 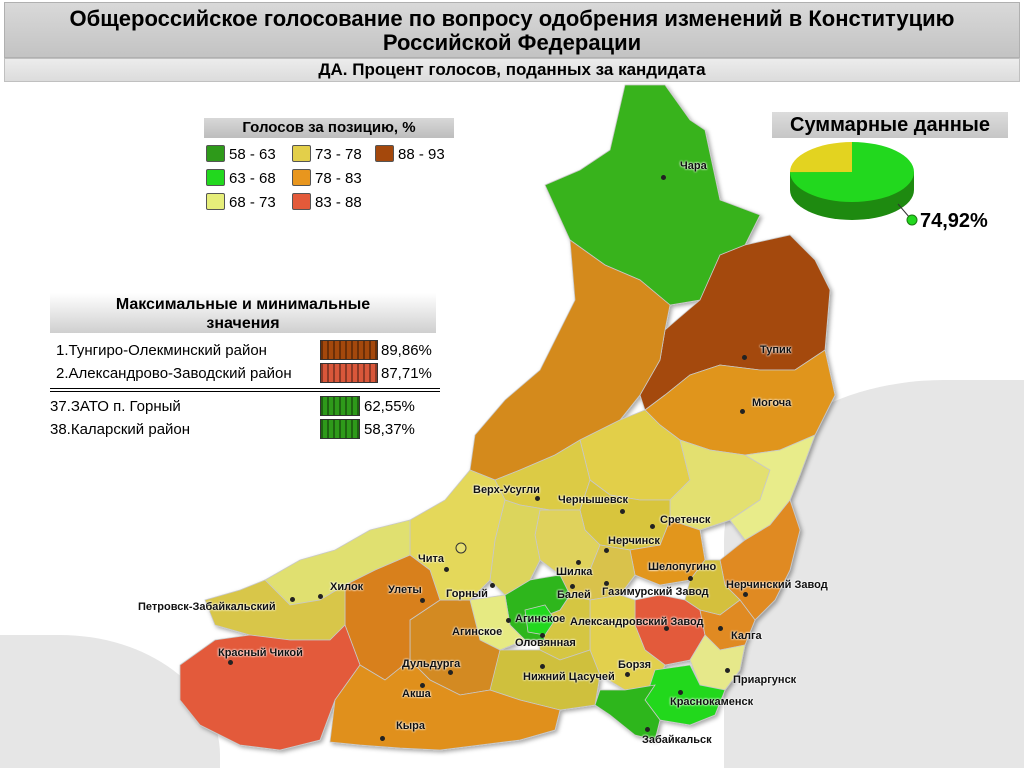 What do you see at coordinates (634, 541) in the screenshot?
I see `city-label-nerchinsk: Нерчинск` at bounding box center [634, 541].